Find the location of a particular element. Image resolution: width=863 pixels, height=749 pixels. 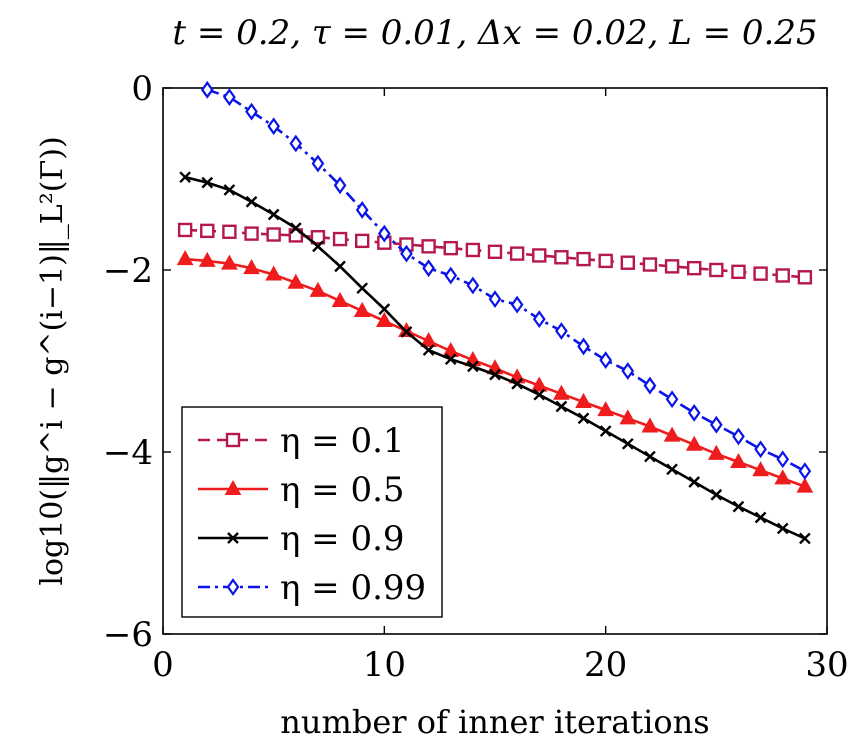

legend-box is located at coordinates (312, 512).